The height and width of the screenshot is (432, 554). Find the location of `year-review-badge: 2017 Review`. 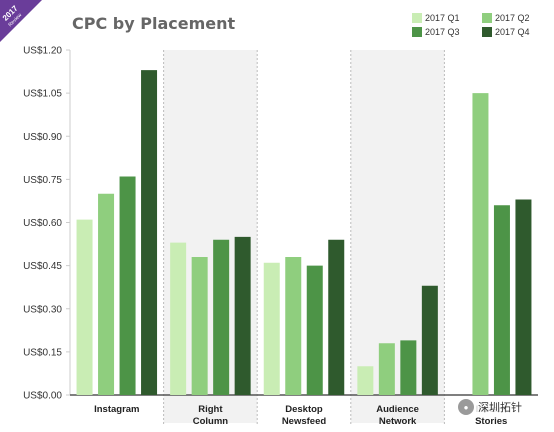

year-review-badge: 2017 Review is located at coordinates (21, 21).